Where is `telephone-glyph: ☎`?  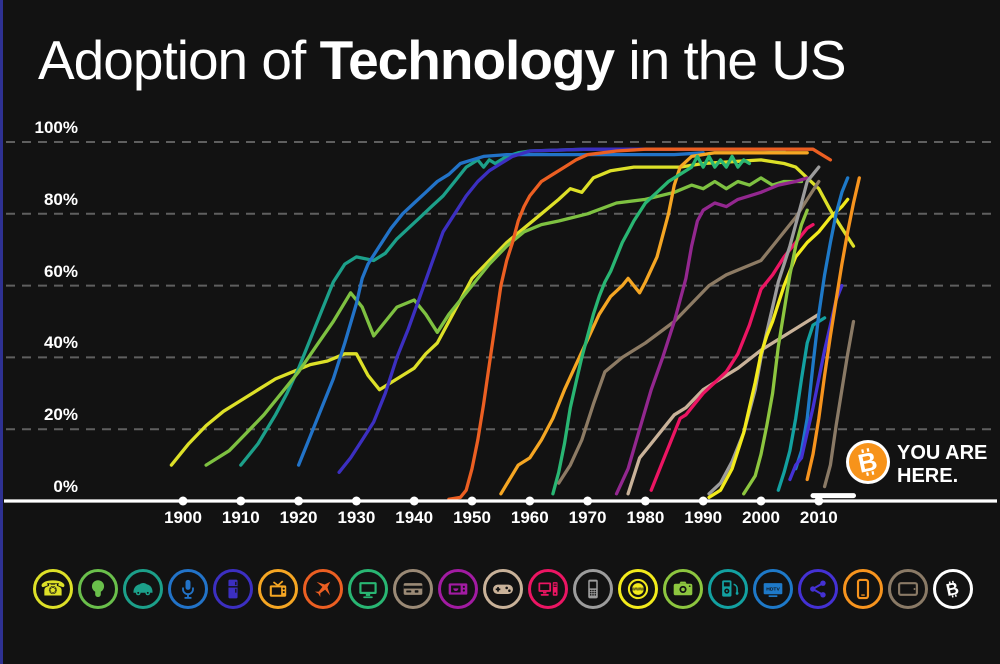
telephone-glyph: ☎ is located at coordinates (53, 589).